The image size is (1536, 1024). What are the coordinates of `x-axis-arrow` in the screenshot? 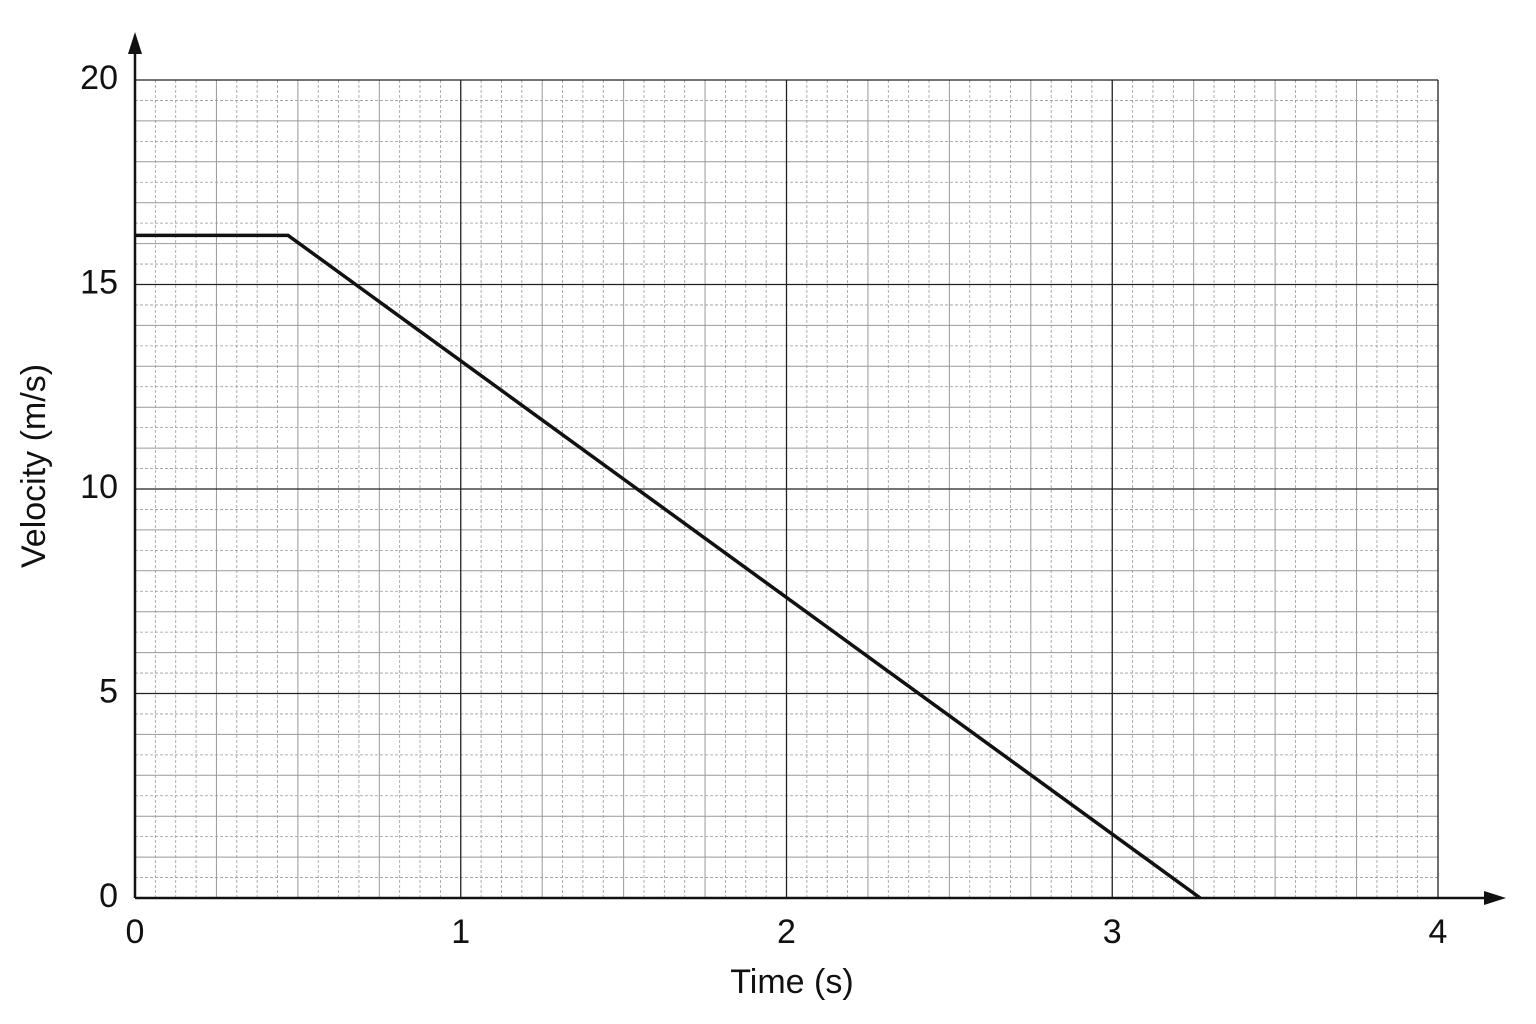 It's located at (1495, 898).